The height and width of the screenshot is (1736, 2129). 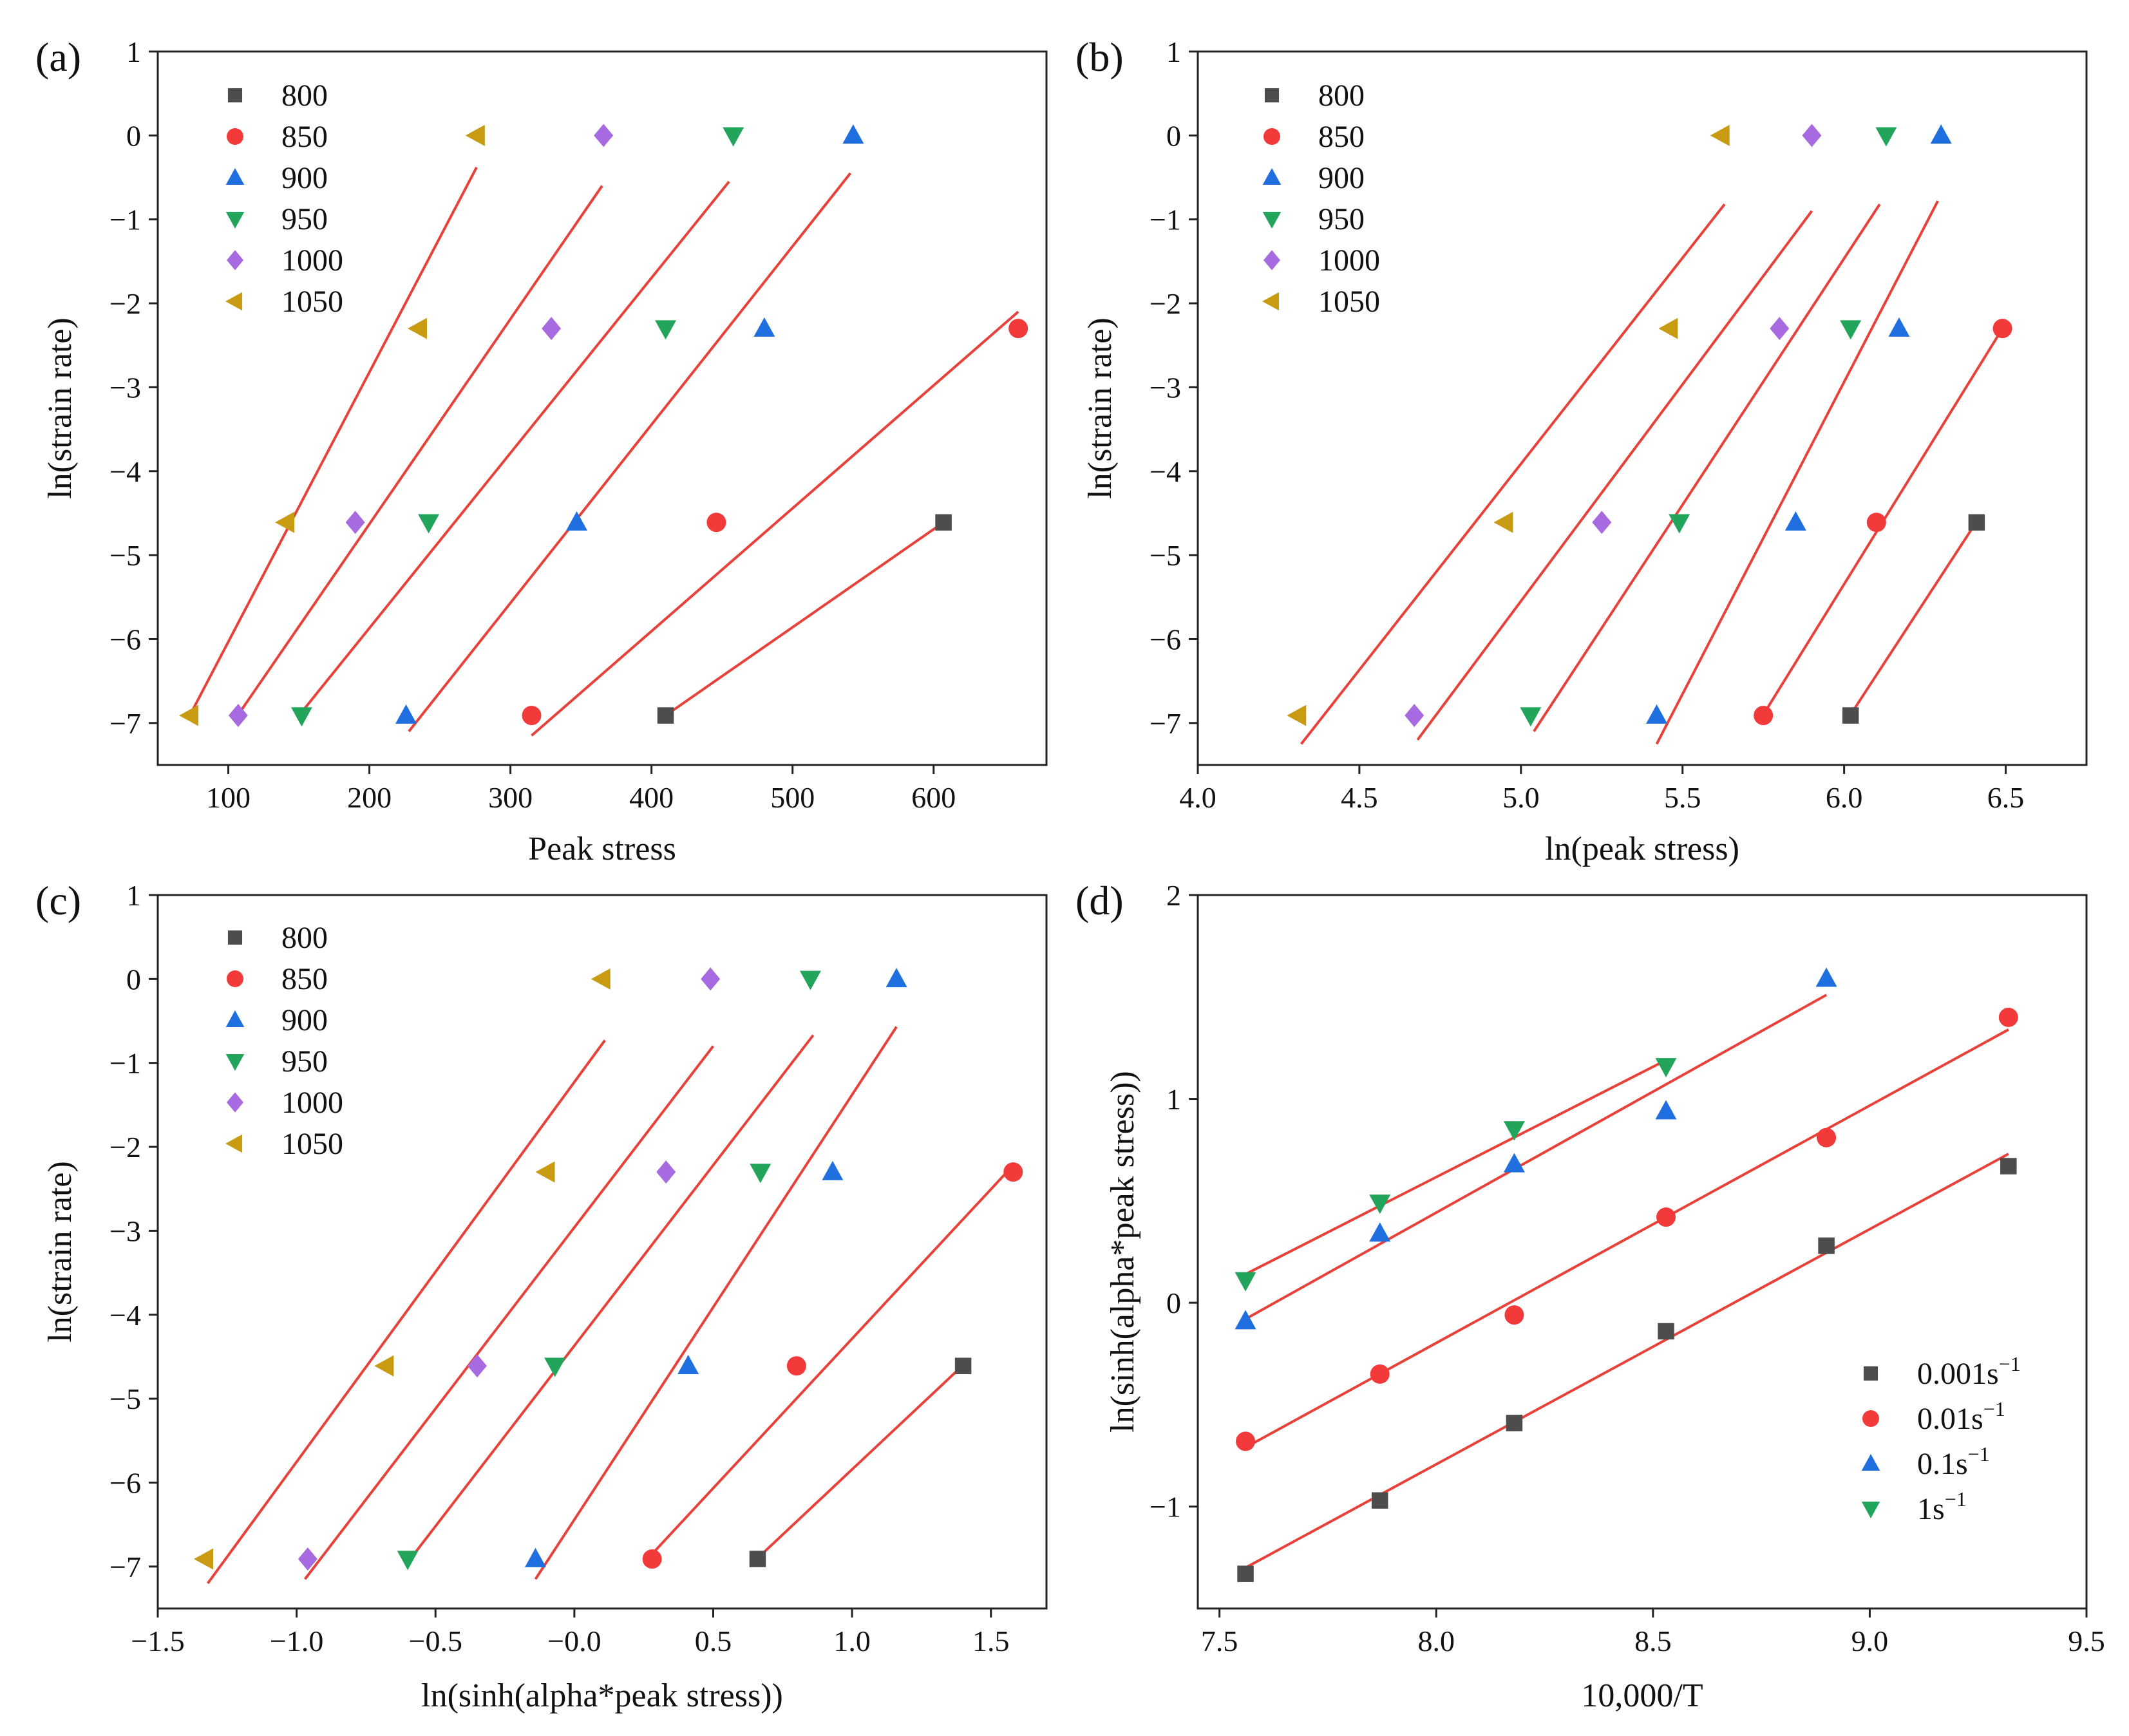 I want to click on legend-marker-0.1s, so click(x=1870, y=1463).